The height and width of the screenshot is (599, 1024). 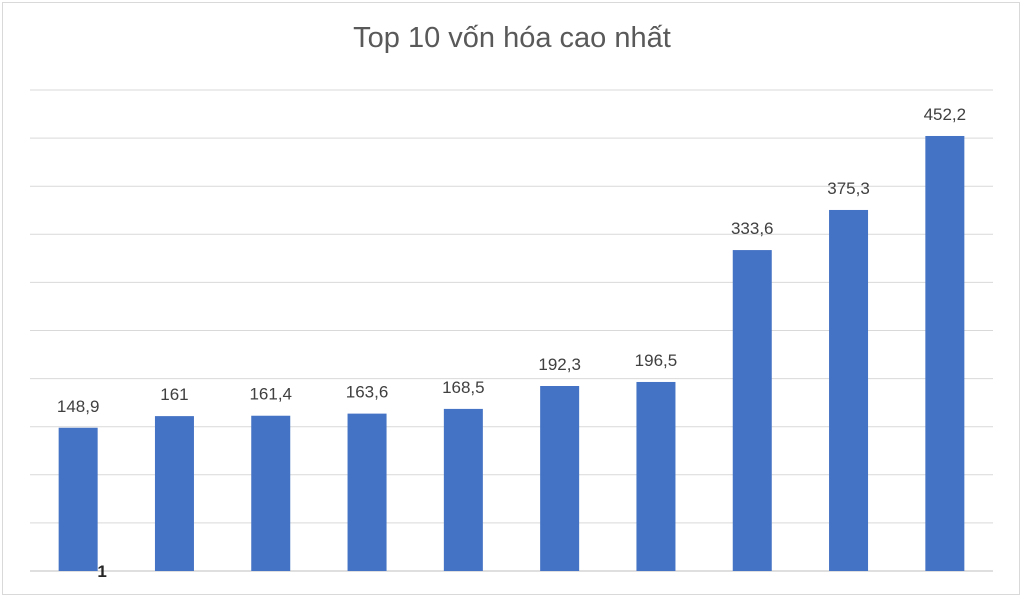 What do you see at coordinates (78, 406) in the screenshot?
I see `data-label: 148,9` at bounding box center [78, 406].